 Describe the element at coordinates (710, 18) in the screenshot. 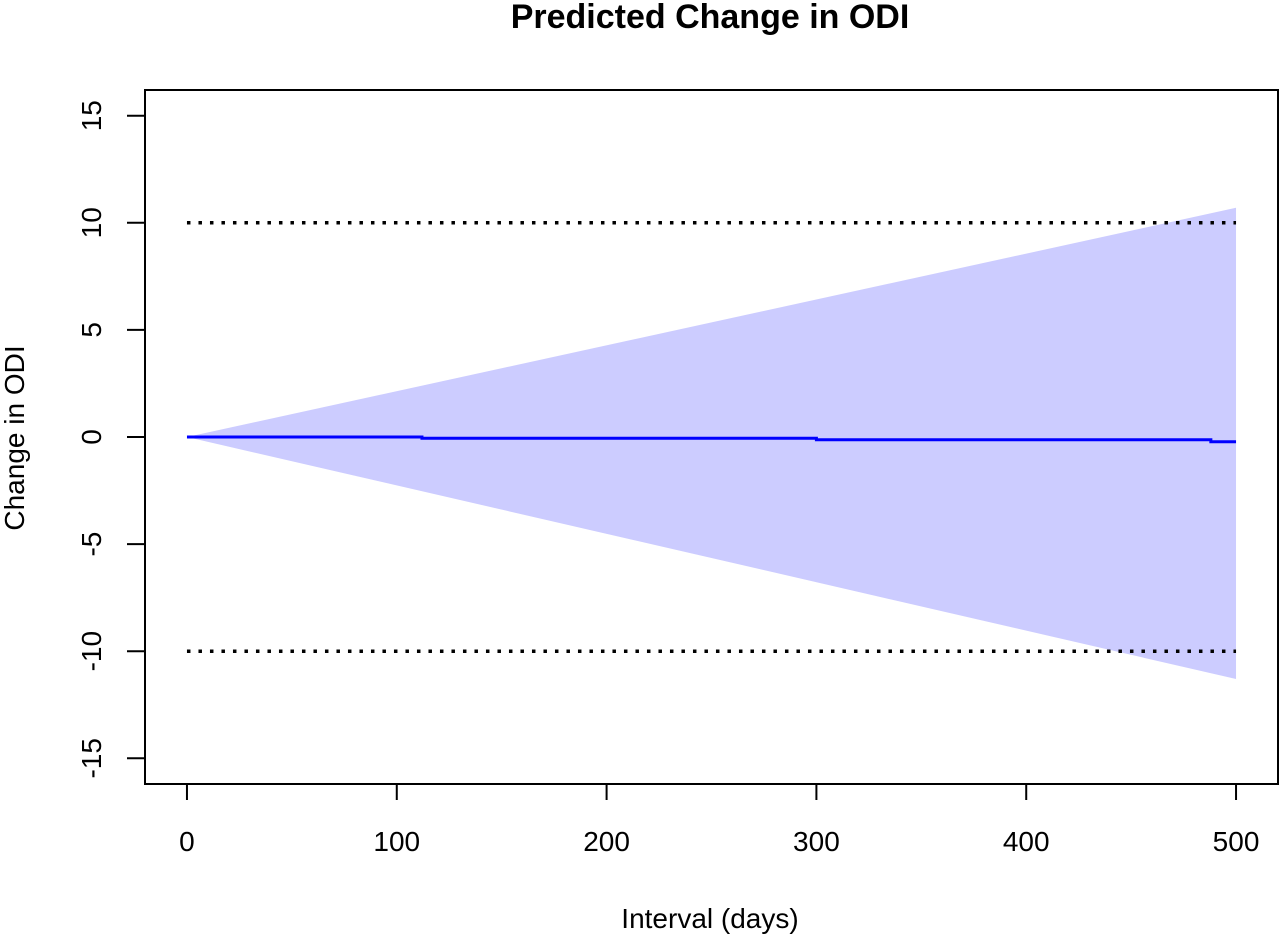

I see `chart-title: Predicted Change in ODI` at that location.